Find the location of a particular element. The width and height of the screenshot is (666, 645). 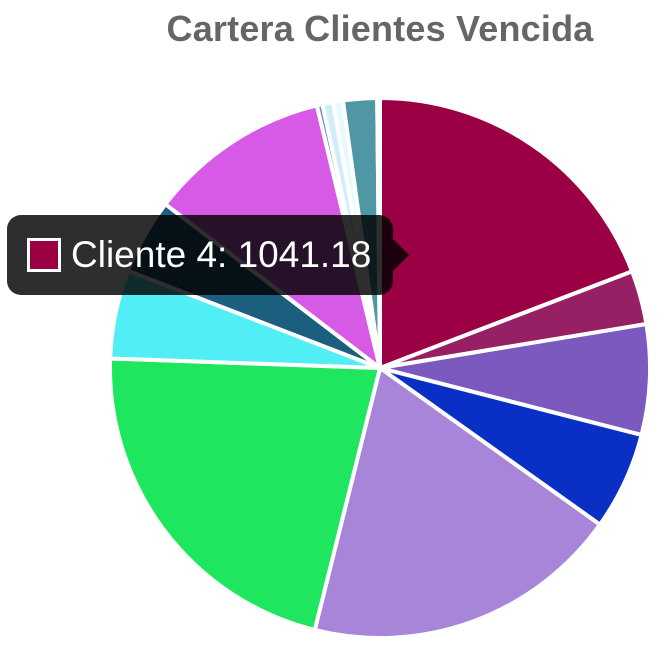

chart-tooltip: Cliente 4: 1041.18 is located at coordinates (208, 255).